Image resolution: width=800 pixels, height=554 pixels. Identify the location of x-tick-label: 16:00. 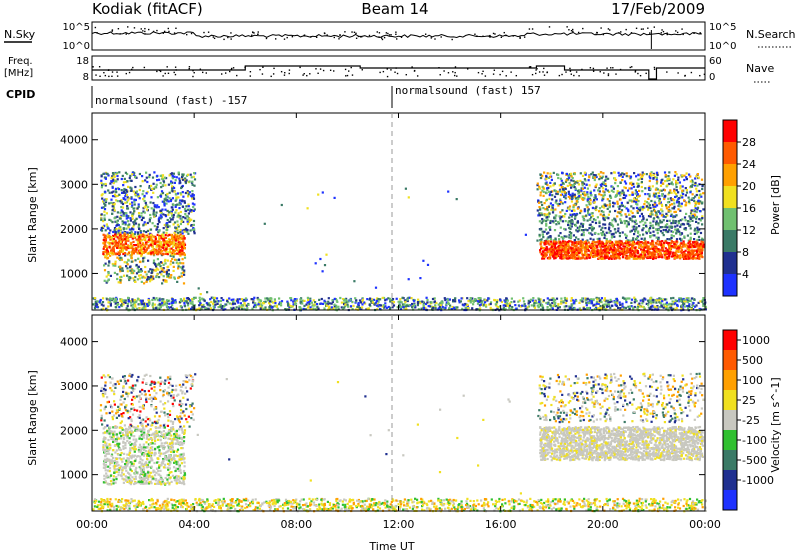
(501, 524).